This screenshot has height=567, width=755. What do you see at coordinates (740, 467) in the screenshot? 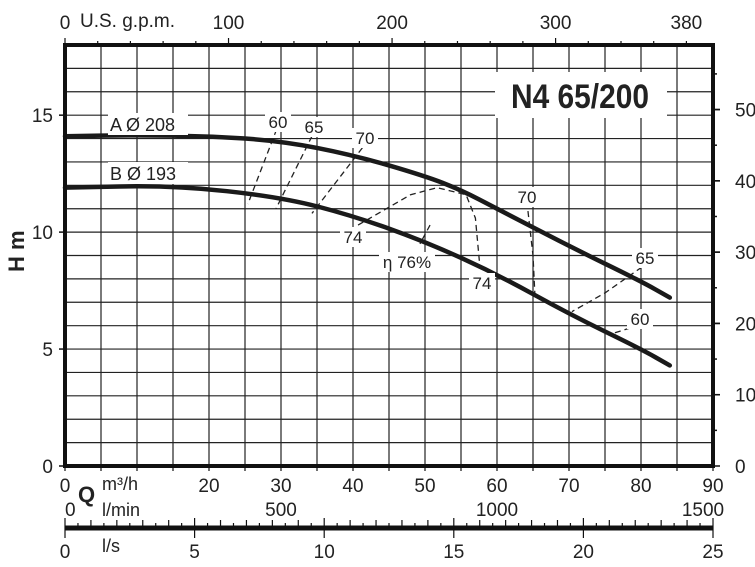
I see `y2-tick-label: 0` at bounding box center [740, 467].